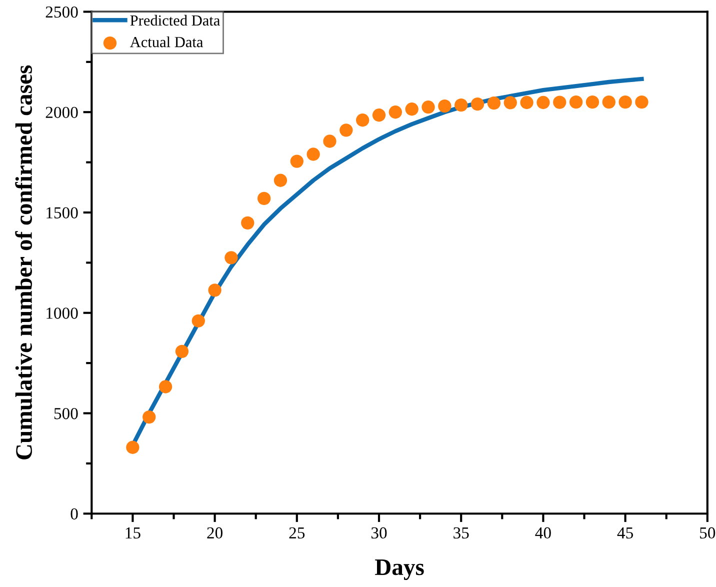 This screenshot has height=587, width=716. Describe the element at coordinates (133, 533) in the screenshot. I see `x-tick-label: 15` at that location.